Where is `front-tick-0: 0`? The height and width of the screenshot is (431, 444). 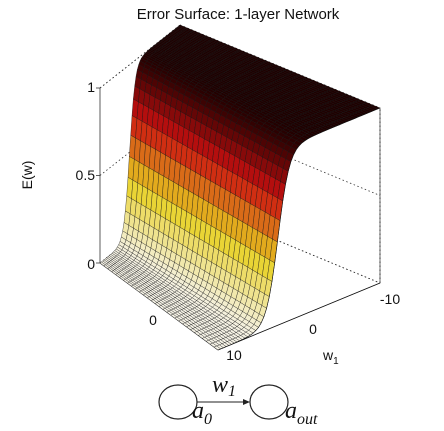
front-tick-0: 0 is located at coordinates (153, 320).